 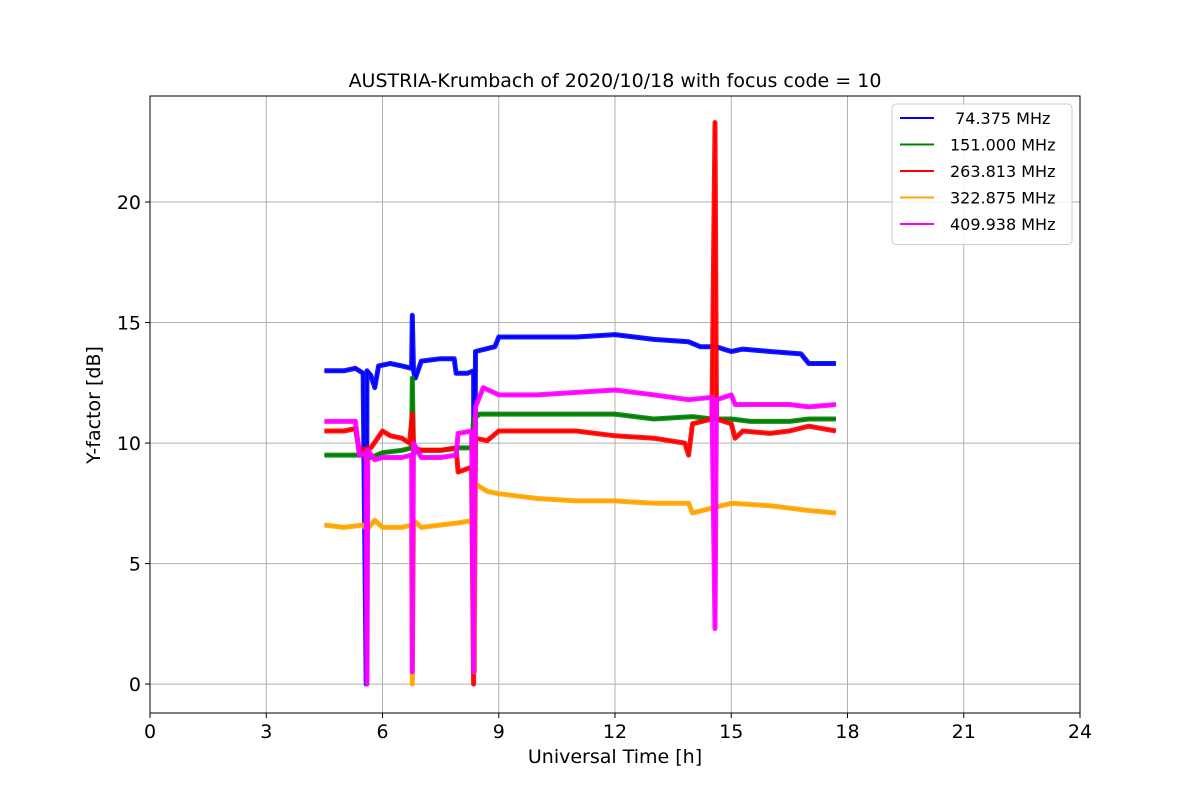 What do you see at coordinates (847, 732) in the screenshot?
I see `x-tick-label: 18` at bounding box center [847, 732].